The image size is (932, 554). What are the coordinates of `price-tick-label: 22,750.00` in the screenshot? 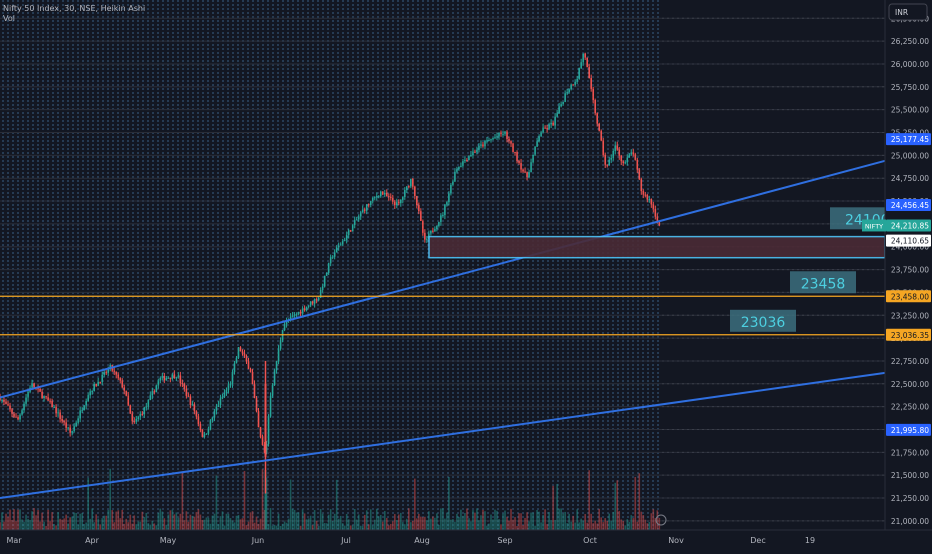 It's located at (910, 361).